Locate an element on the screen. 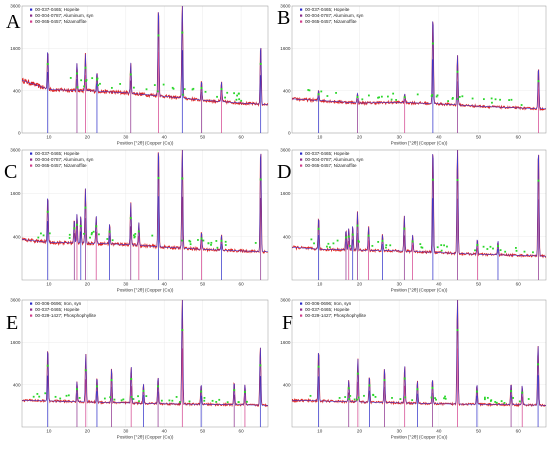 The width and height of the screenshot is (550, 449). plot-frame is located at coordinates (145, 363).